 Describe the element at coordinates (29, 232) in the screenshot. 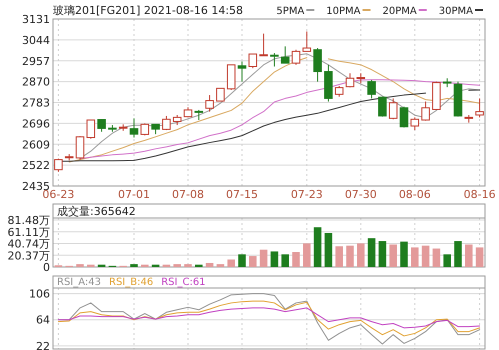

I see `y-tick-label: 61.11万` at that location.